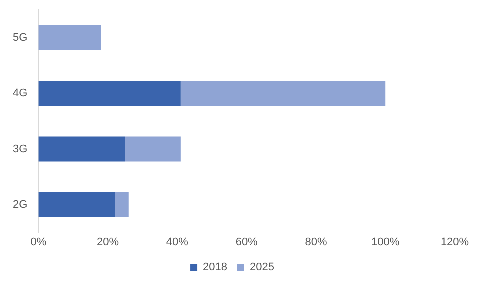 This screenshot has height=288, width=480. What do you see at coordinates (20, 149) in the screenshot?
I see `y-tick-label: 3G` at bounding box center [20, 149].